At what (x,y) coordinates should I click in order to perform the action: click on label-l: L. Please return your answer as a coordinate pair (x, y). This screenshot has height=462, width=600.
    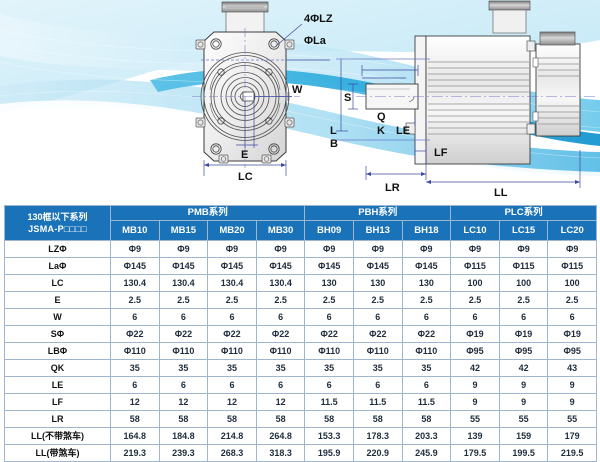
    Looking at the image, I should click on (333, 131).